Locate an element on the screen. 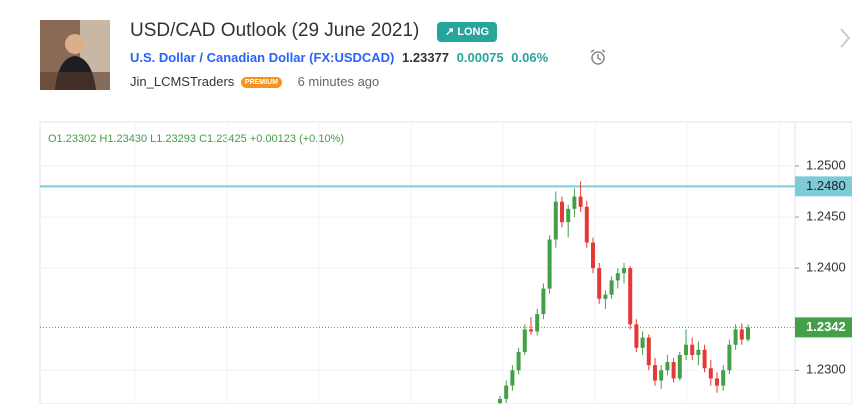 The width and height of the screenshot is (852, 404). change-pct: 0.06% is located at coordinates (530, 57).